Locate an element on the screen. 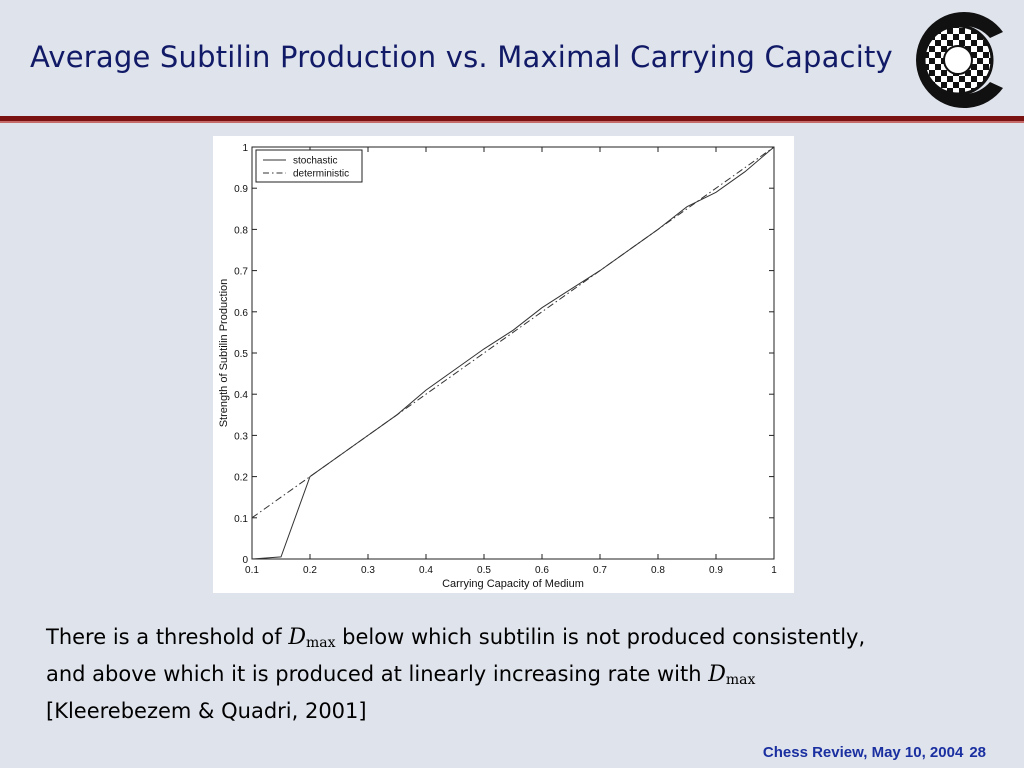  page-number: 28 is located at coordinates (977, 752).